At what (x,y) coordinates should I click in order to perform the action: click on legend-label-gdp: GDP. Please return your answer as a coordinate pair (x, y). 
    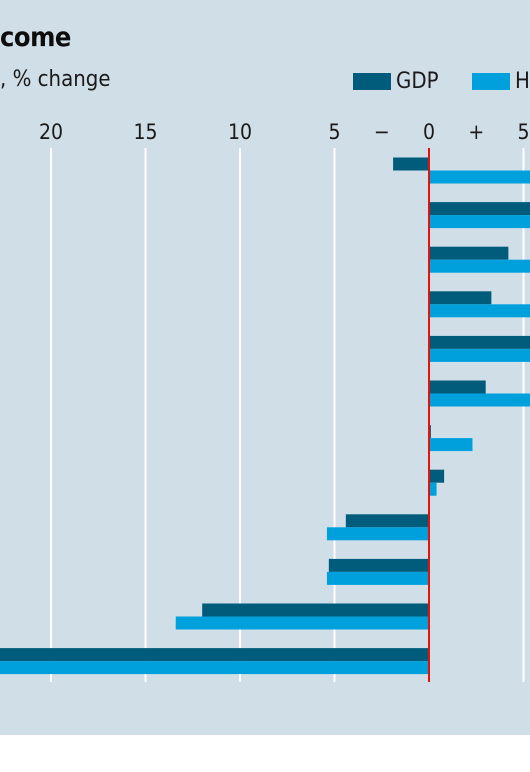
    Looking at the image, I should click on (417, 81).